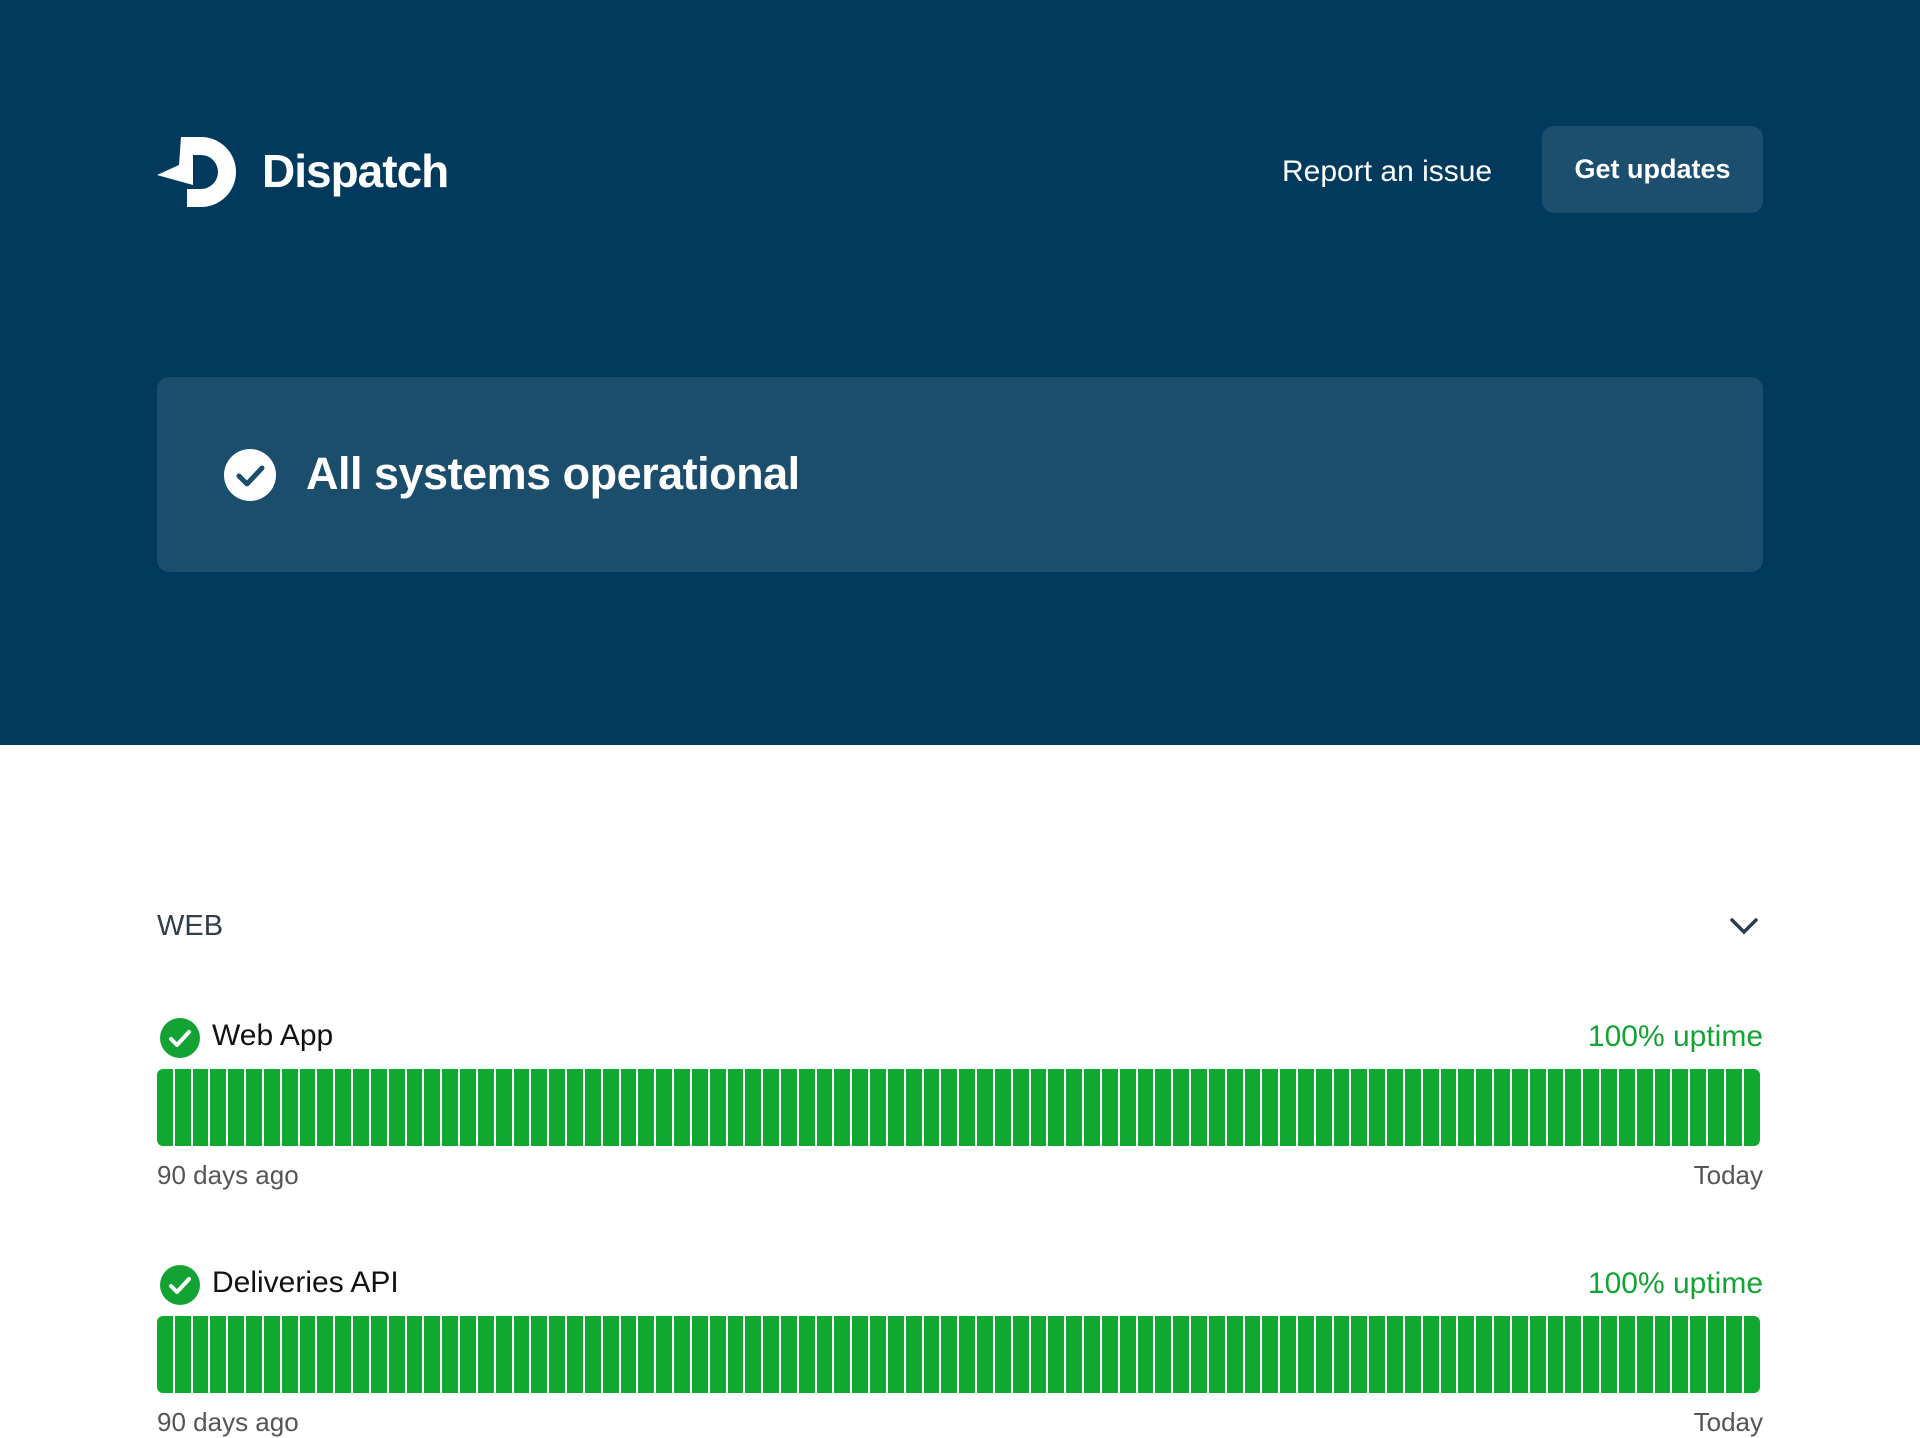 This screenshot has width=1920, height=1438. What do you see at coordinates (1652, 169) in the screenshot?
I see `get-updates-button: Get updates` at bounding box center [1652, 169].